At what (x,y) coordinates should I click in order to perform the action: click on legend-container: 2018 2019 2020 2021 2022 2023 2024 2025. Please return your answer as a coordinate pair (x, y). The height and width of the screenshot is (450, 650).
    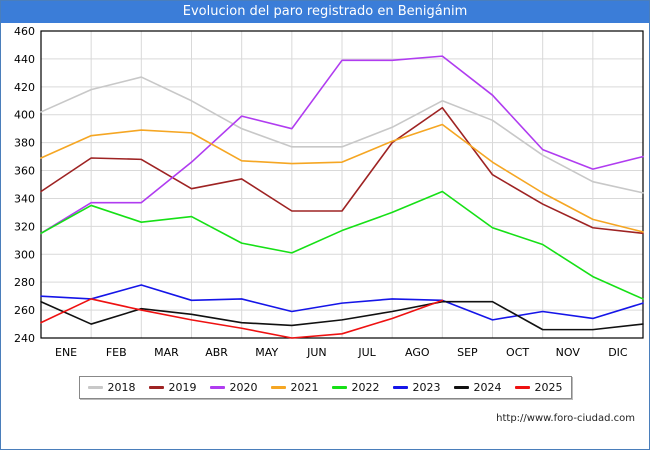
    Looking at the image, I should click on (325, 392).